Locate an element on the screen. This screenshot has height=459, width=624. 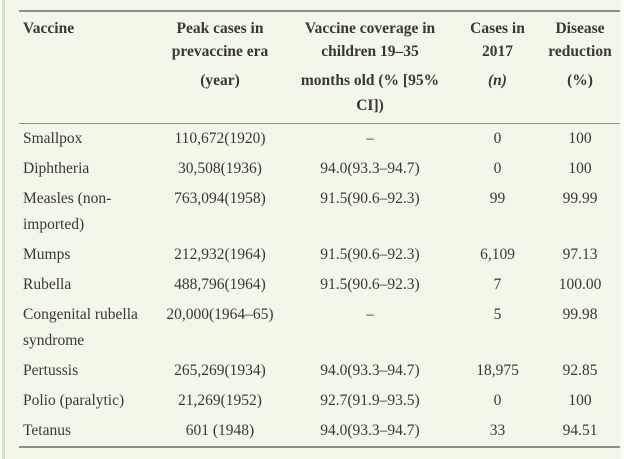
cell-reduction: 100.00 is located at coordinates (580, 284).